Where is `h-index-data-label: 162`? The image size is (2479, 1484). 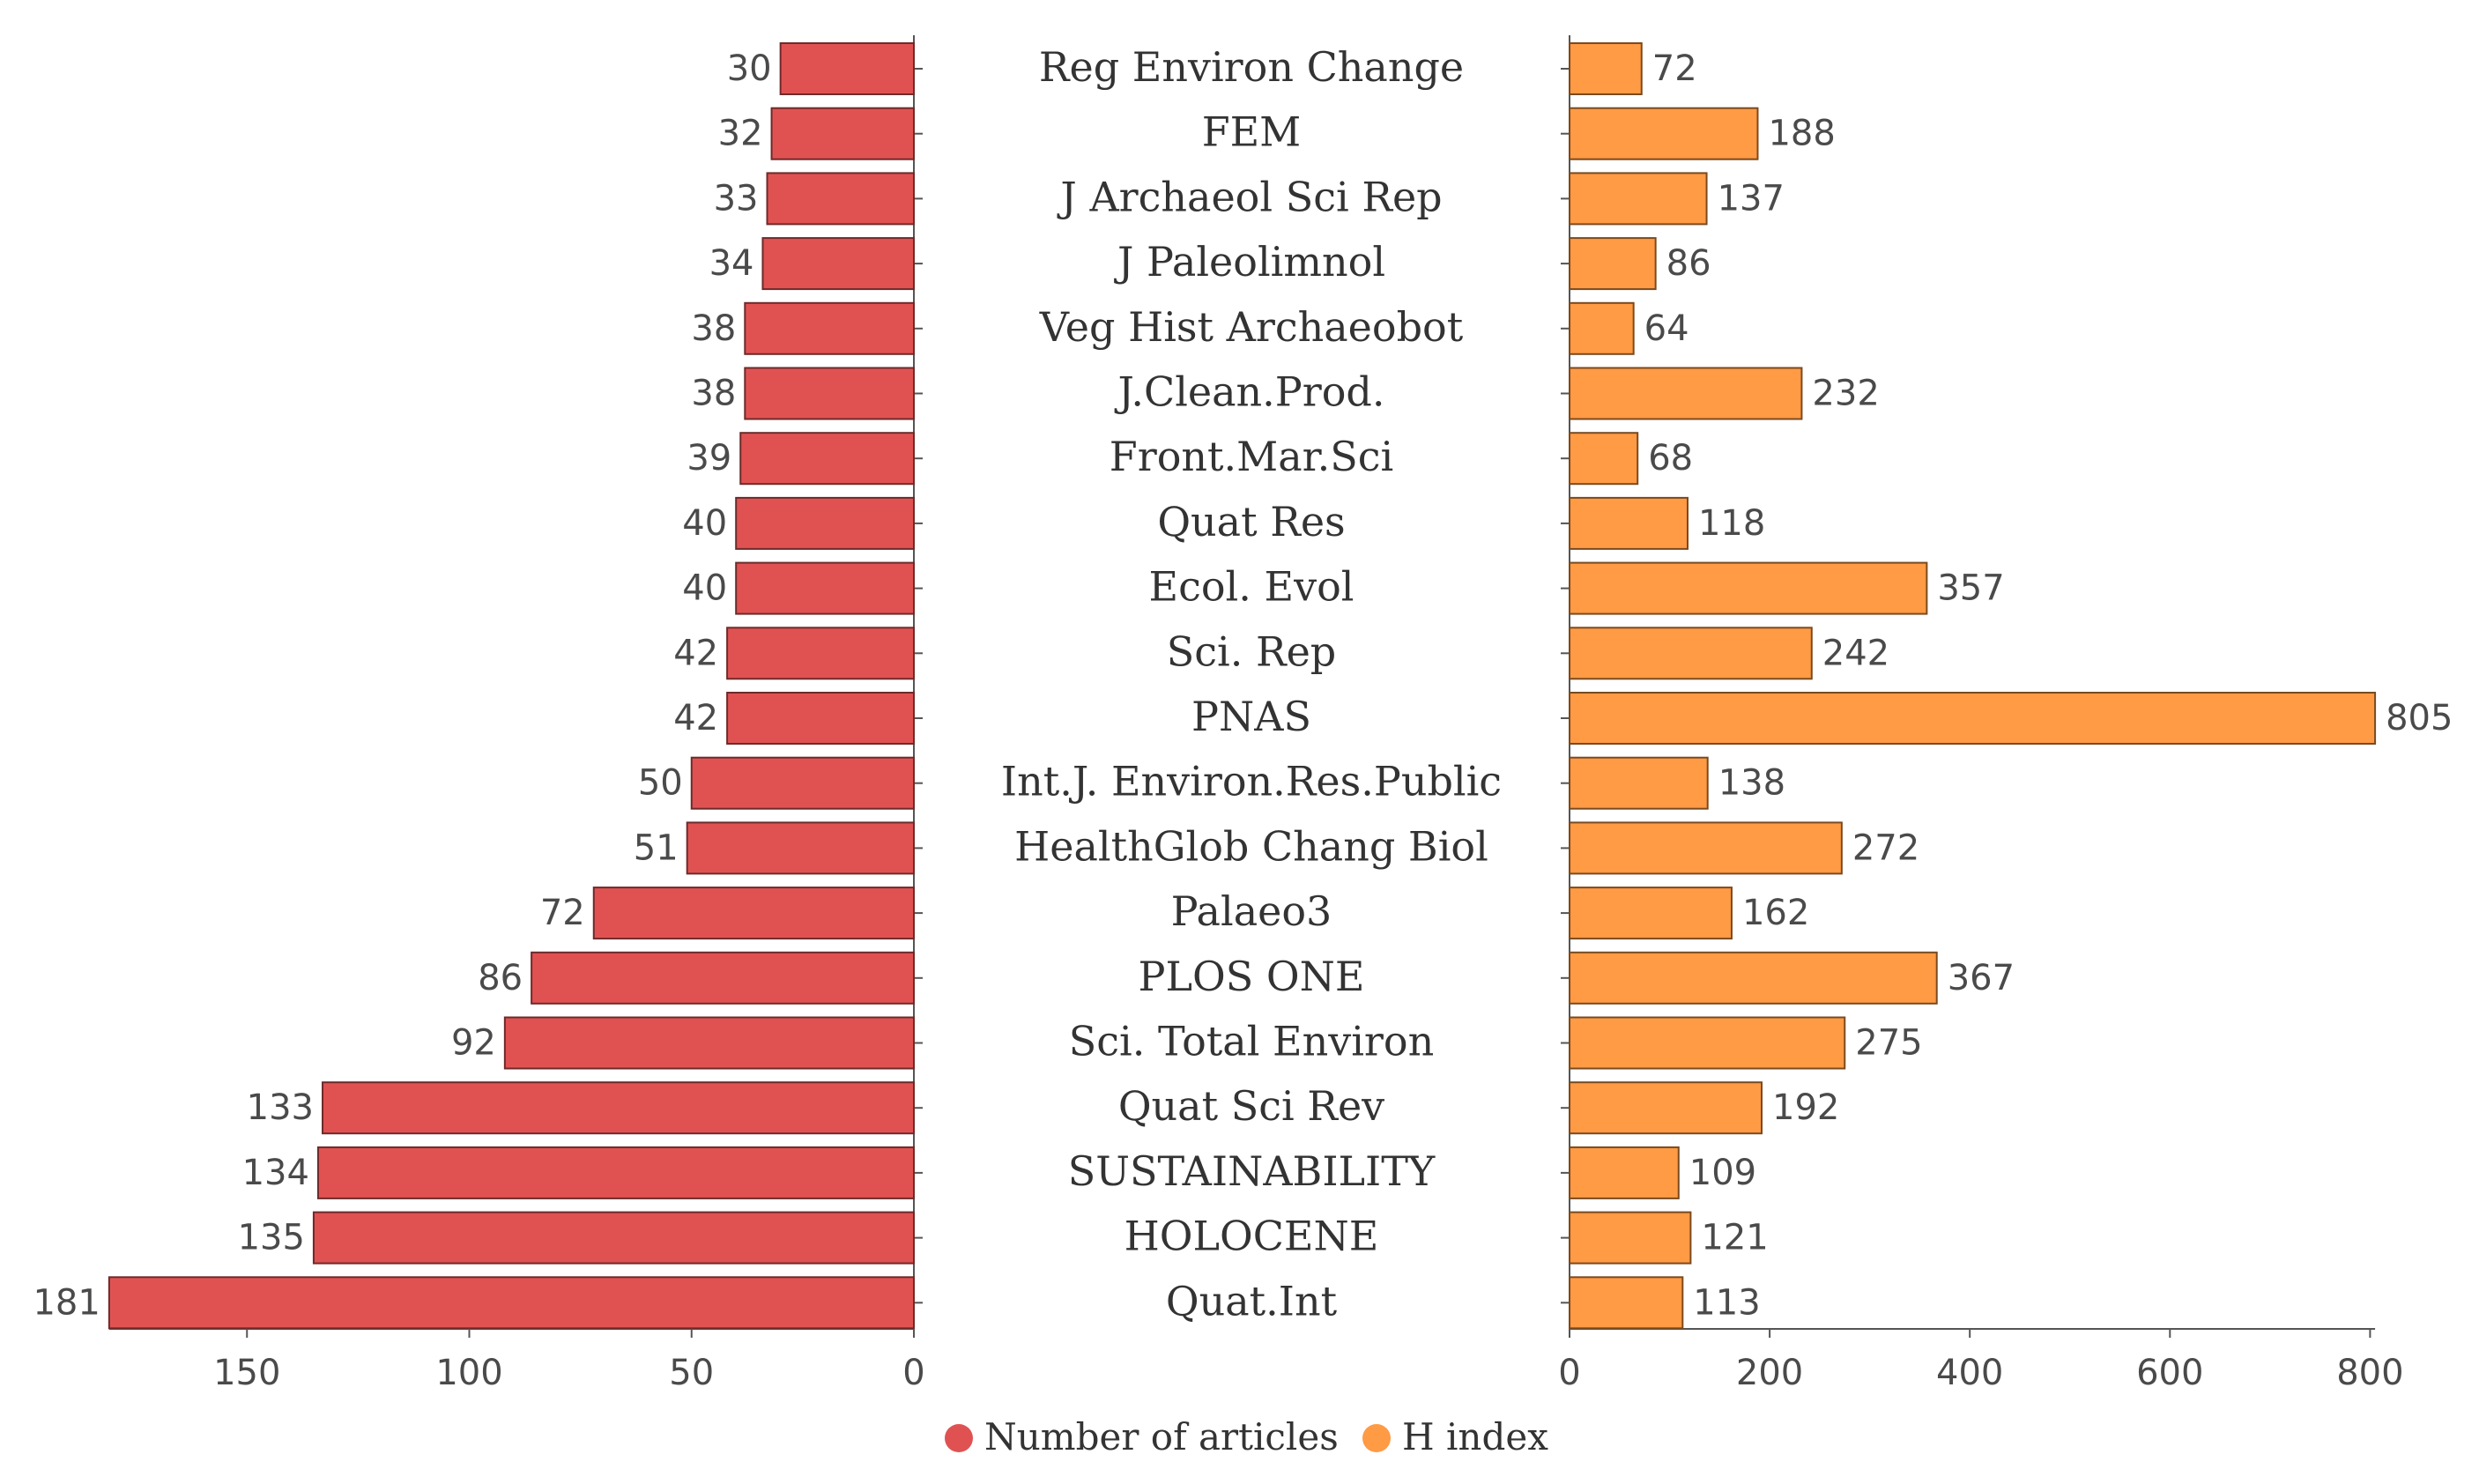 h-index-data-label: 162 is located at coordinates (1775, 913).